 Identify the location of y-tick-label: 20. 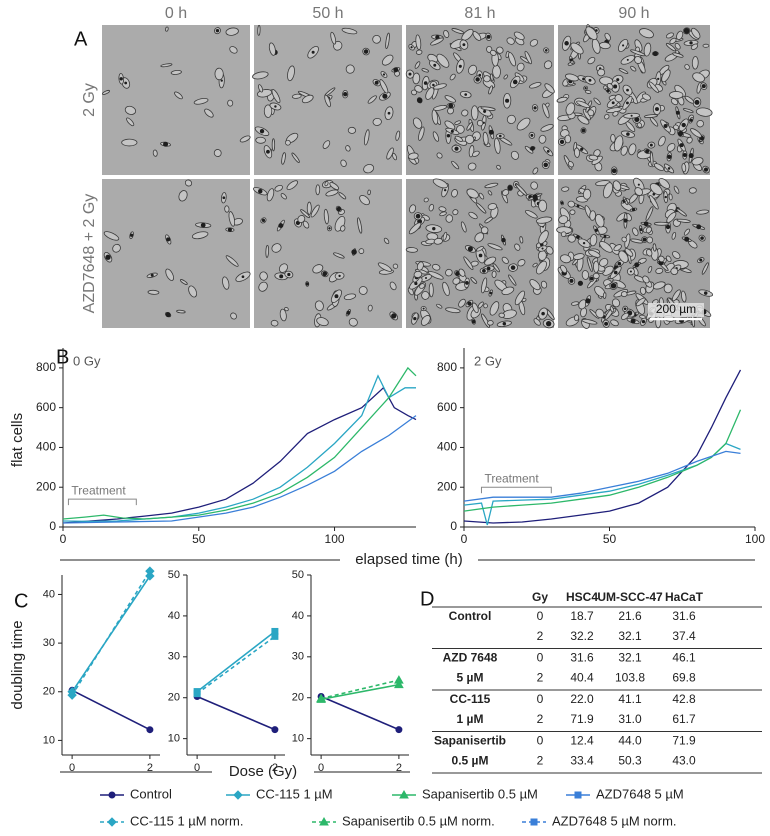
(298, 698).